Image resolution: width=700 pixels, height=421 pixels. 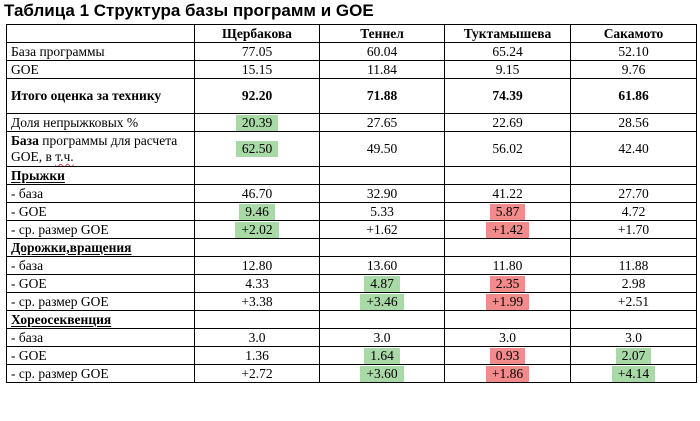 I want to click on table-row: GOE 15.15 11.84 9.15 9.76, so click(x=351, y=69).